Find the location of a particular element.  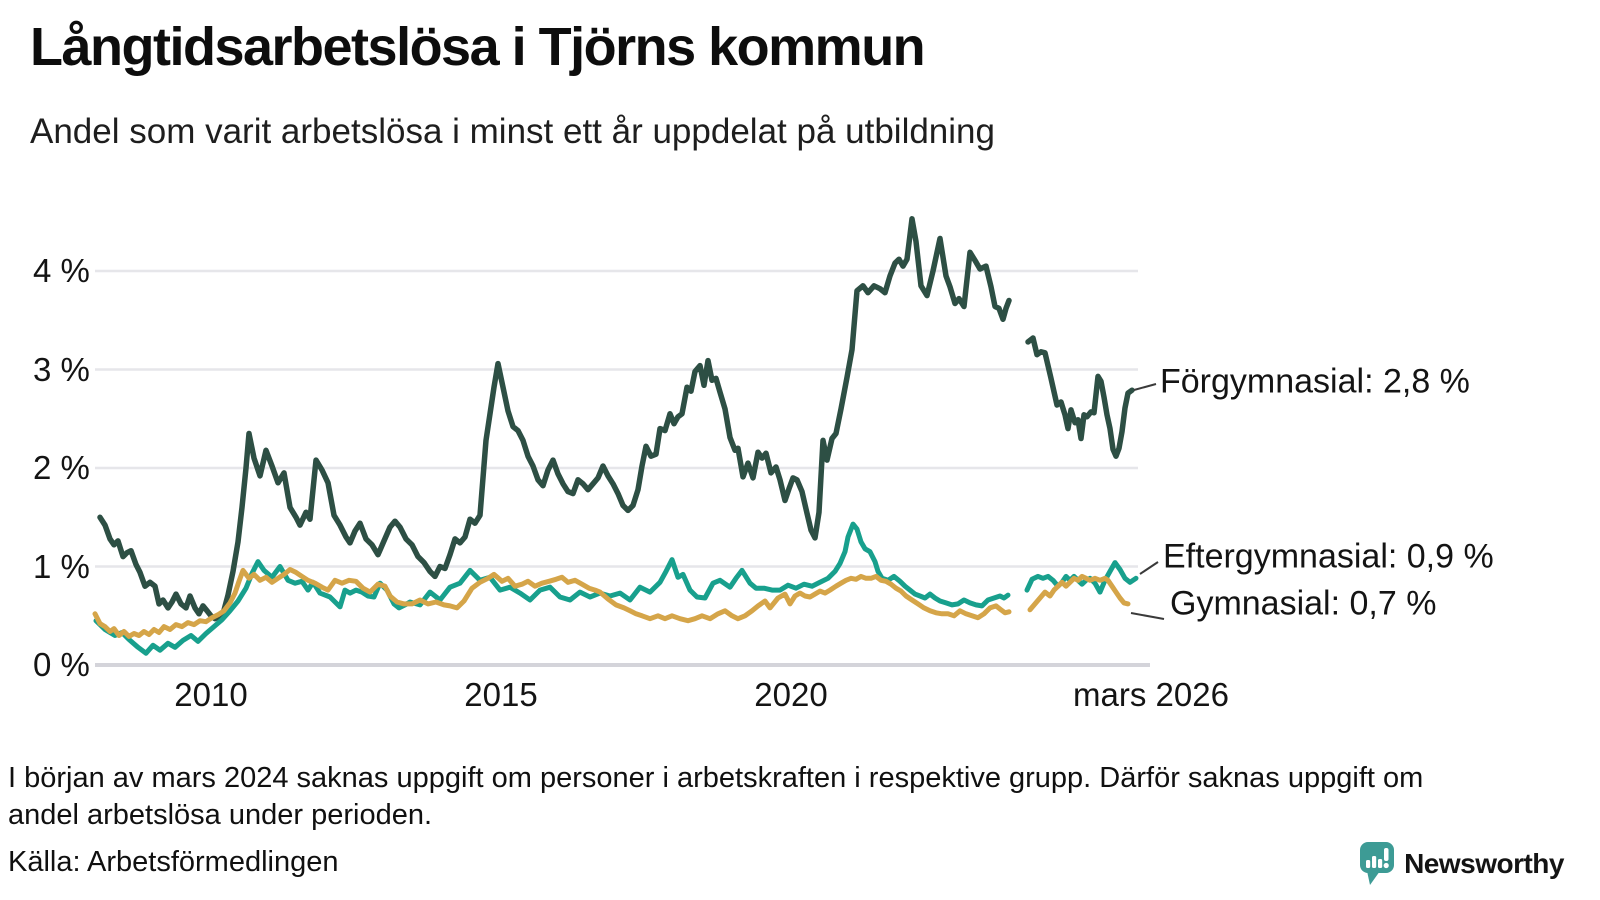

annotation-leader-gymnasial is located at coordinates (1147, 616).